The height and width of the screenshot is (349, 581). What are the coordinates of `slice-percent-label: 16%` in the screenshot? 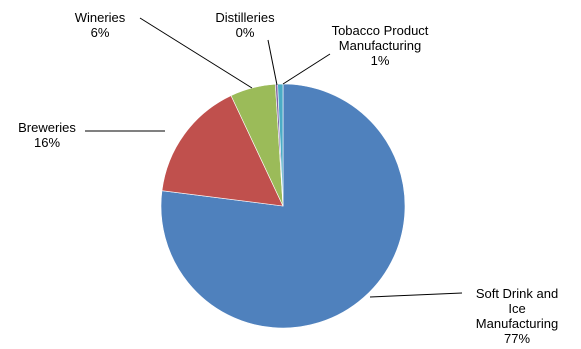 It's located at (47, 142).